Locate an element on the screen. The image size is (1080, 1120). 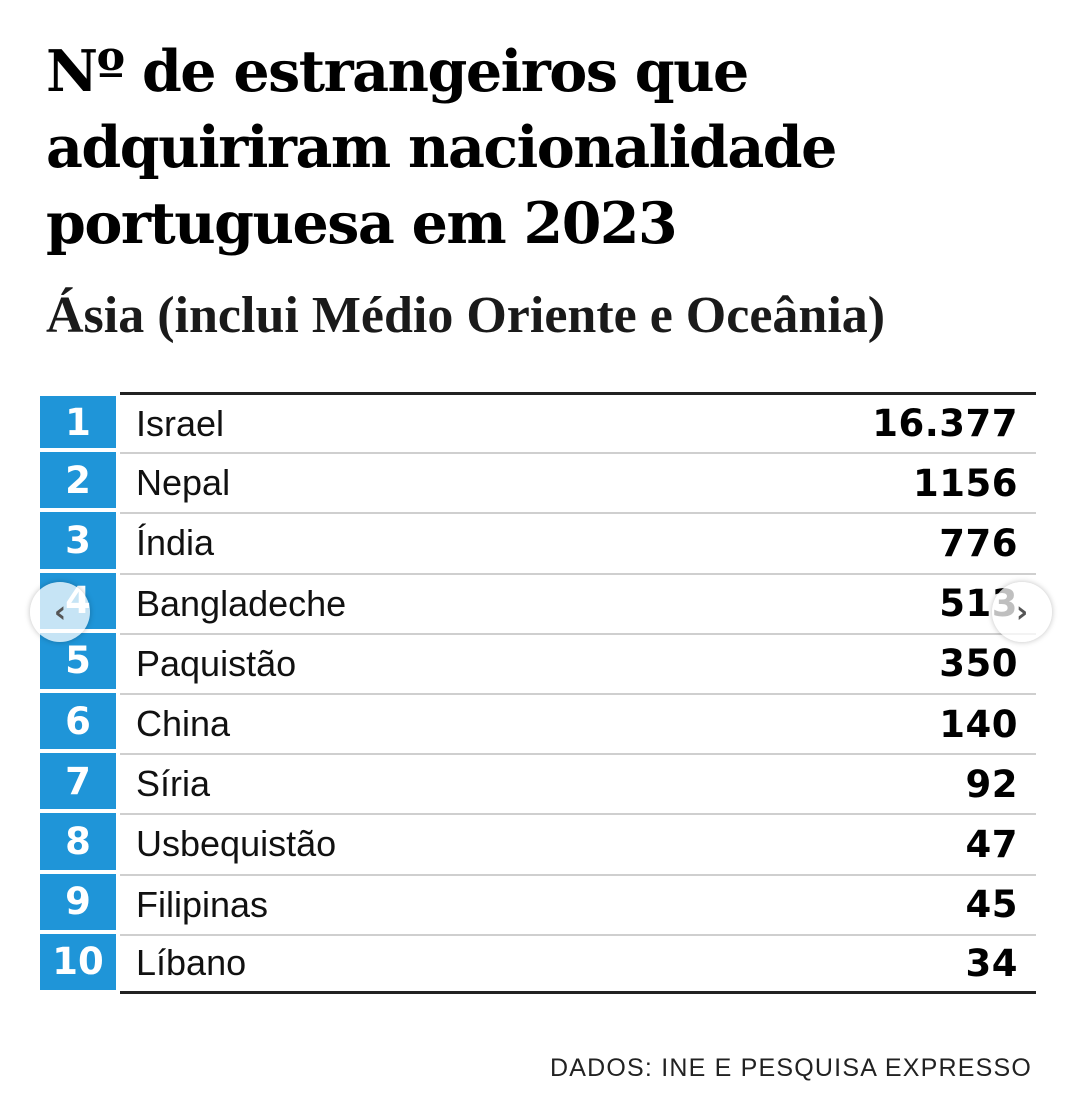
chevron-left-icon: ‹ is located at coordinates (60, 612).